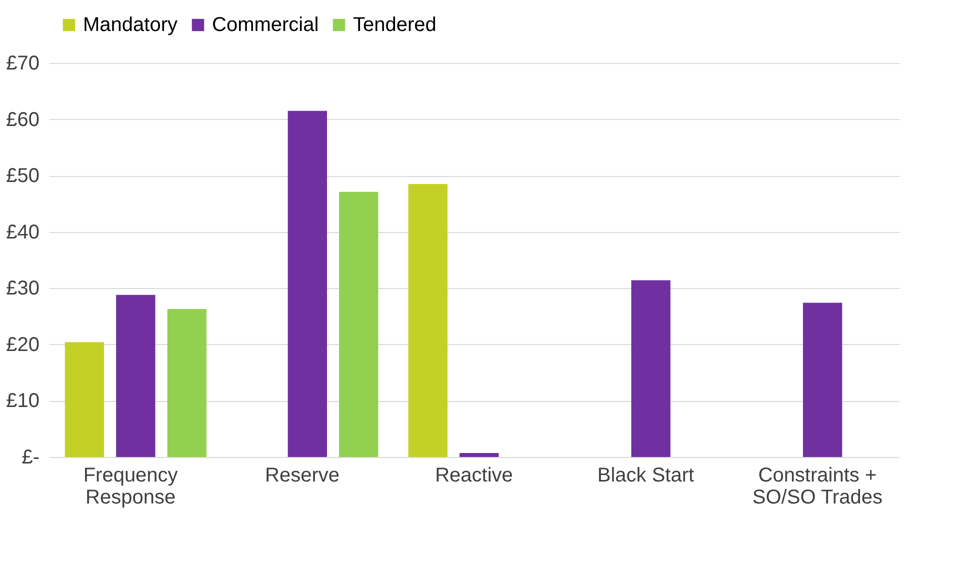  I want to click on y-tick-label: £10, so click(23, 401).